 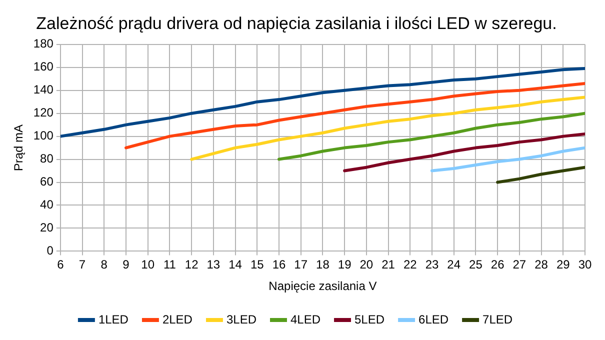 What do you see at coordinates (47, 227) in the screenshot?
I see `y-tick-label: 20` at bounding box center [47, 227].